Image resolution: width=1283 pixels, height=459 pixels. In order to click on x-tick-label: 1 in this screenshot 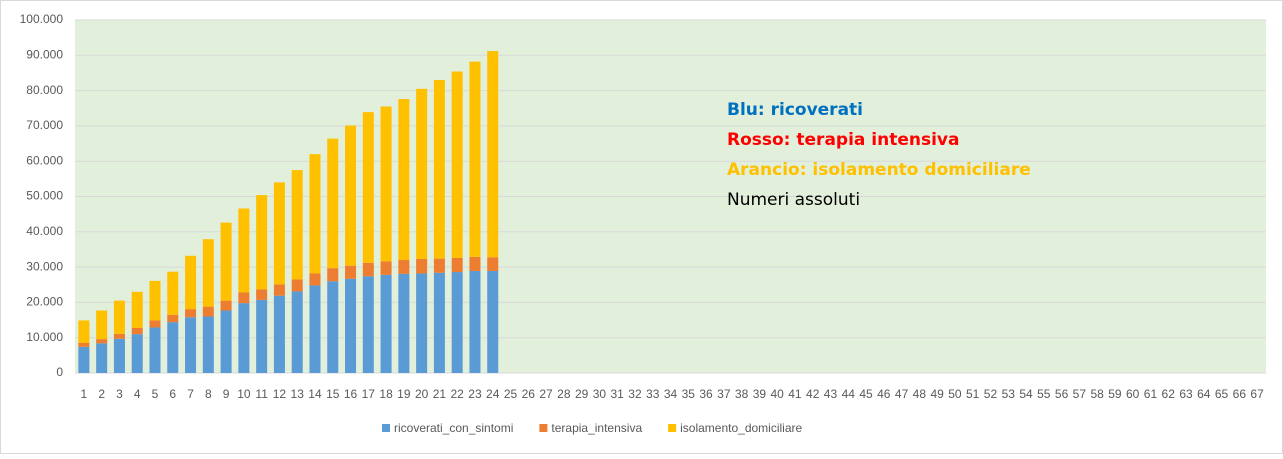, I will do `click(84, 394)`.